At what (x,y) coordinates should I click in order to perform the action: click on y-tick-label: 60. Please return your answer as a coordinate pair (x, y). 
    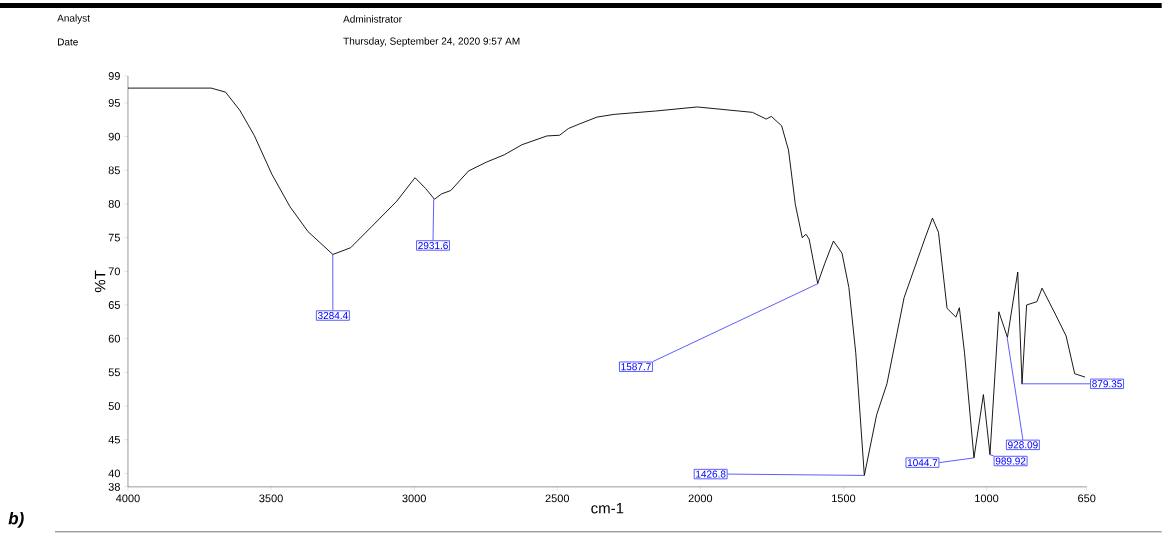
    Looking at the image, I should click on (114, 338).